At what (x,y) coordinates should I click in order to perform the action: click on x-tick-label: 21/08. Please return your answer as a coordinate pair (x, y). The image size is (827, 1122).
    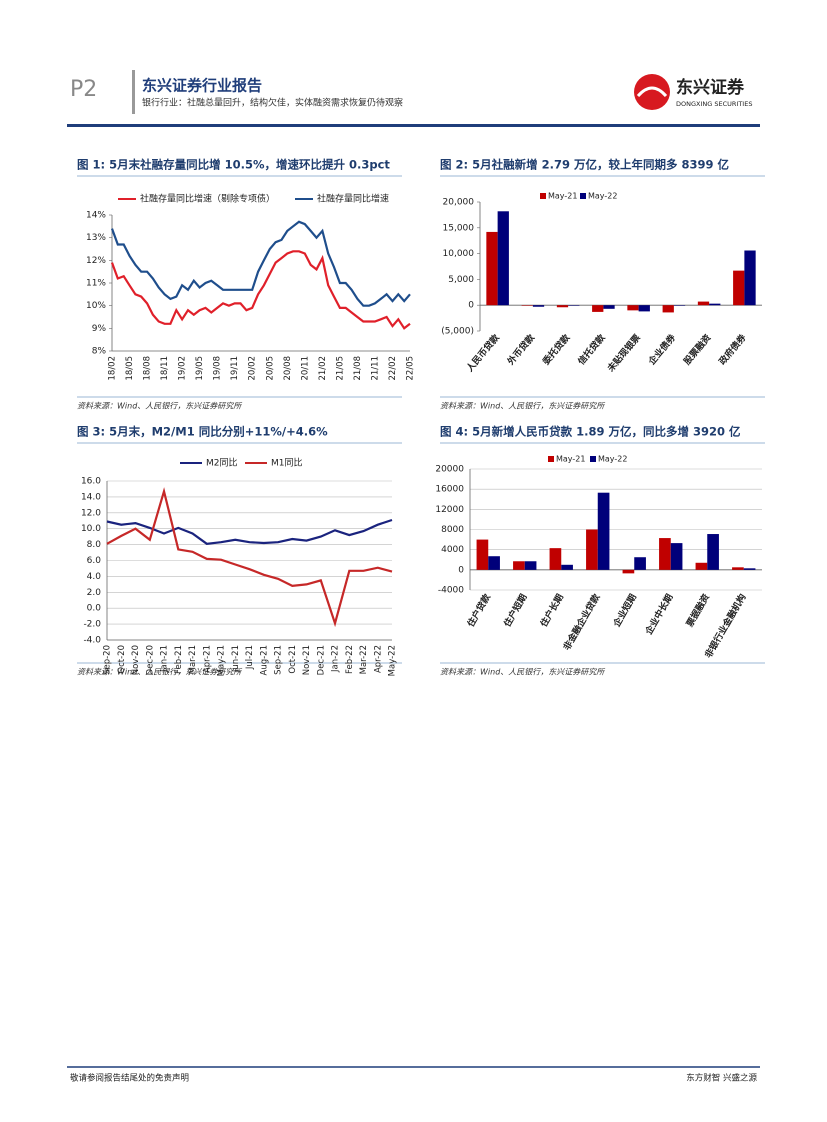
    Looking at the image, I should click on (358, 368).